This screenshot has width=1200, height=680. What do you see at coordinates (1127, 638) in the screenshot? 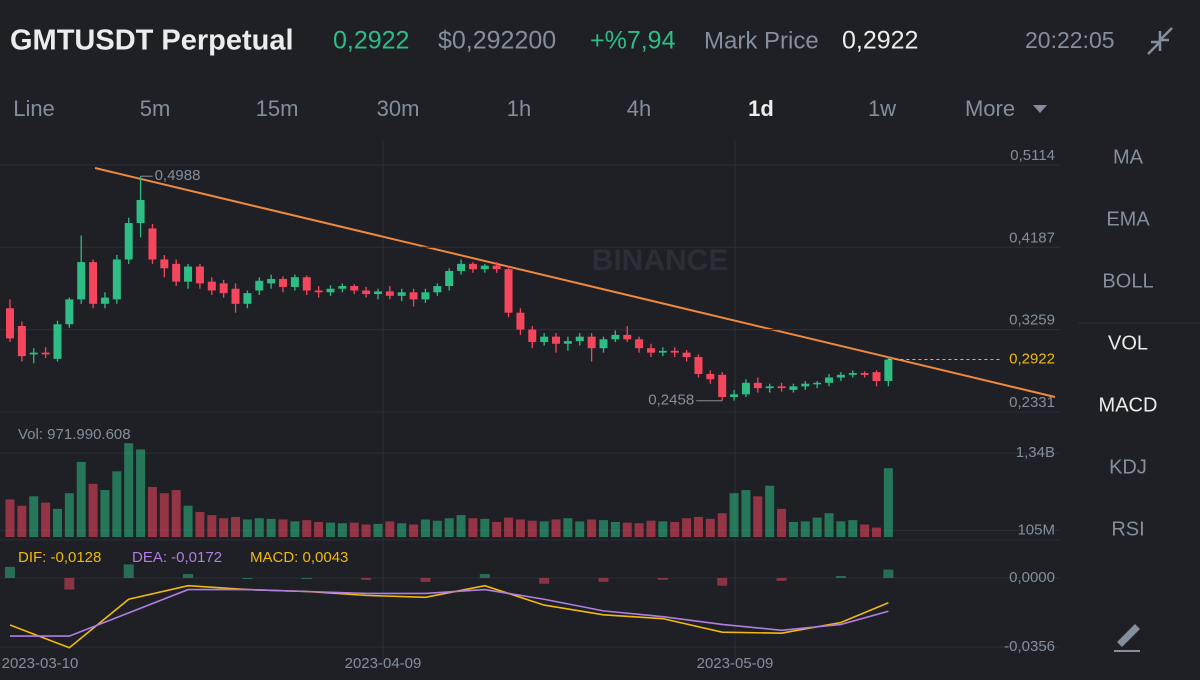
I see `pencil-icon` at bounding box center [1127, 638].